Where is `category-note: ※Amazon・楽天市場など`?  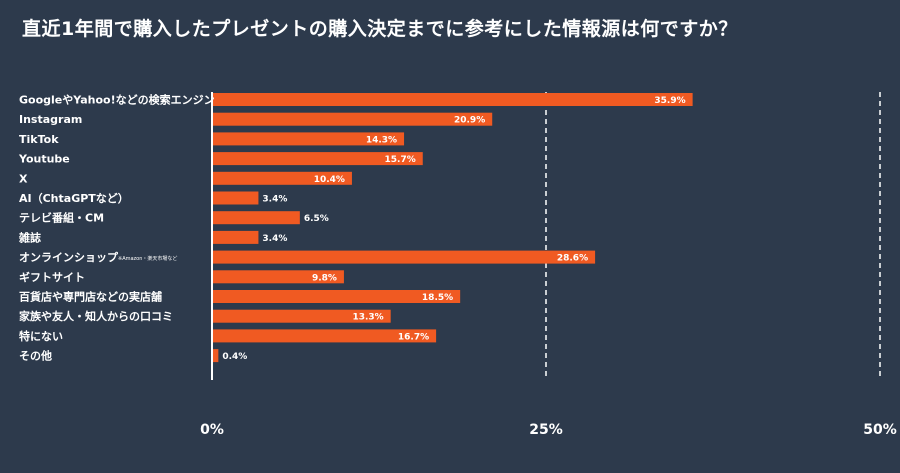 category-note: ※Amazon・楽天市場など is located at coordinates (147, 258).